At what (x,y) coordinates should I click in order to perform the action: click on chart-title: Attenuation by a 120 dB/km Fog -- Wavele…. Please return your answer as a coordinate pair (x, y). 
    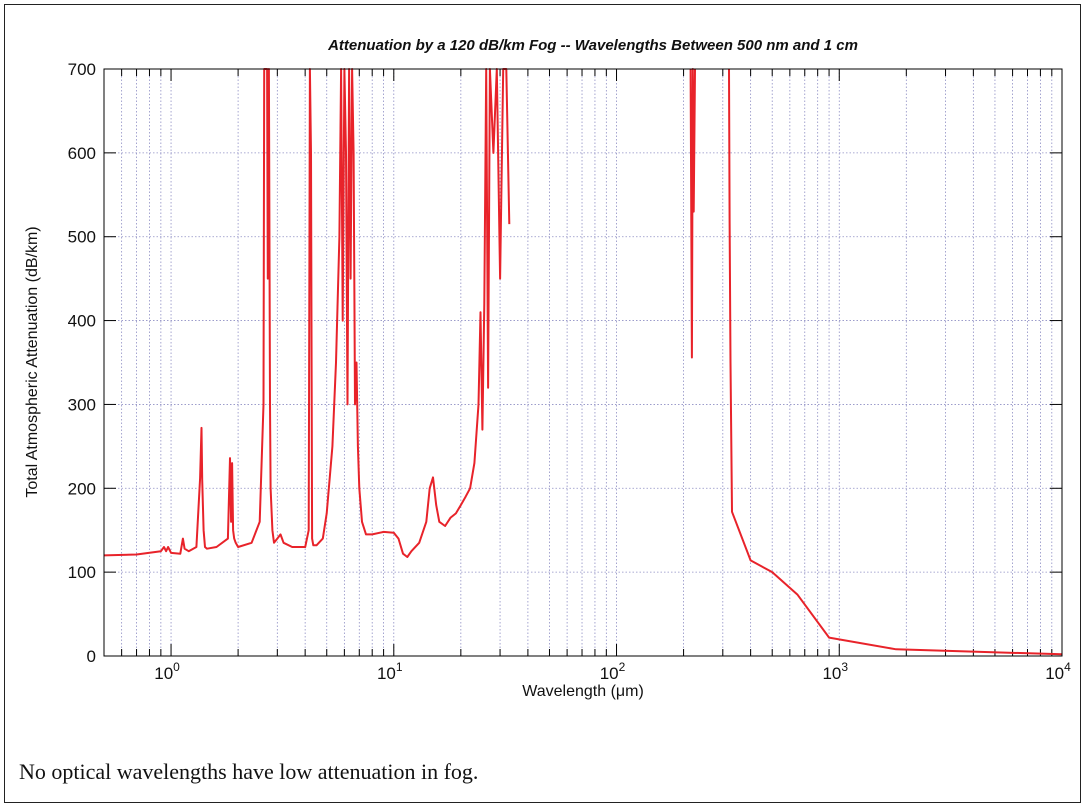
    Looking at the image, I should click on (592, 45).